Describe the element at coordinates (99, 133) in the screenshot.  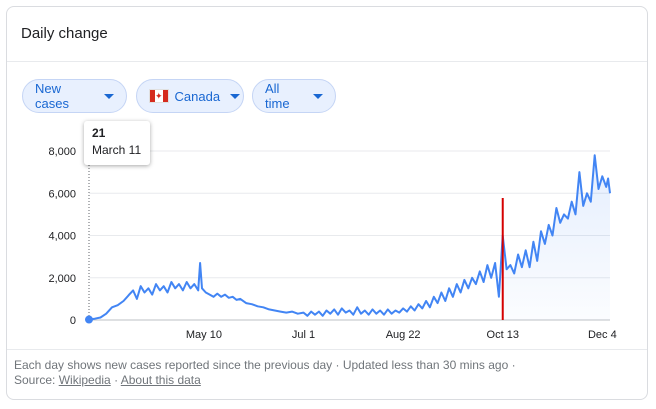
I see `tooltip-value: 21` at that location.